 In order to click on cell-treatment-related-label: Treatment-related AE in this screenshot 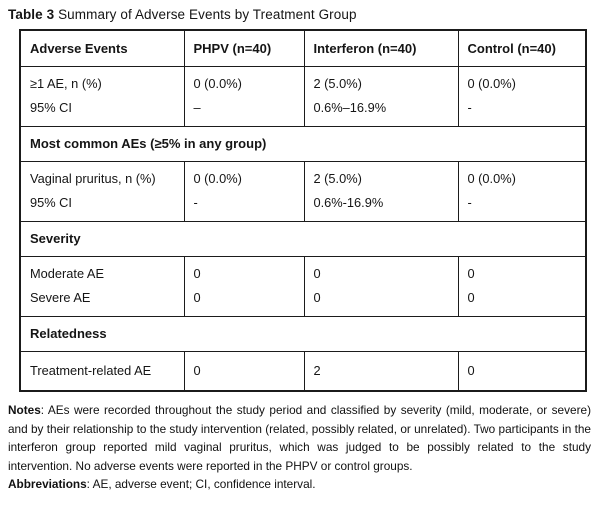, I will do `click(102, 371)`.